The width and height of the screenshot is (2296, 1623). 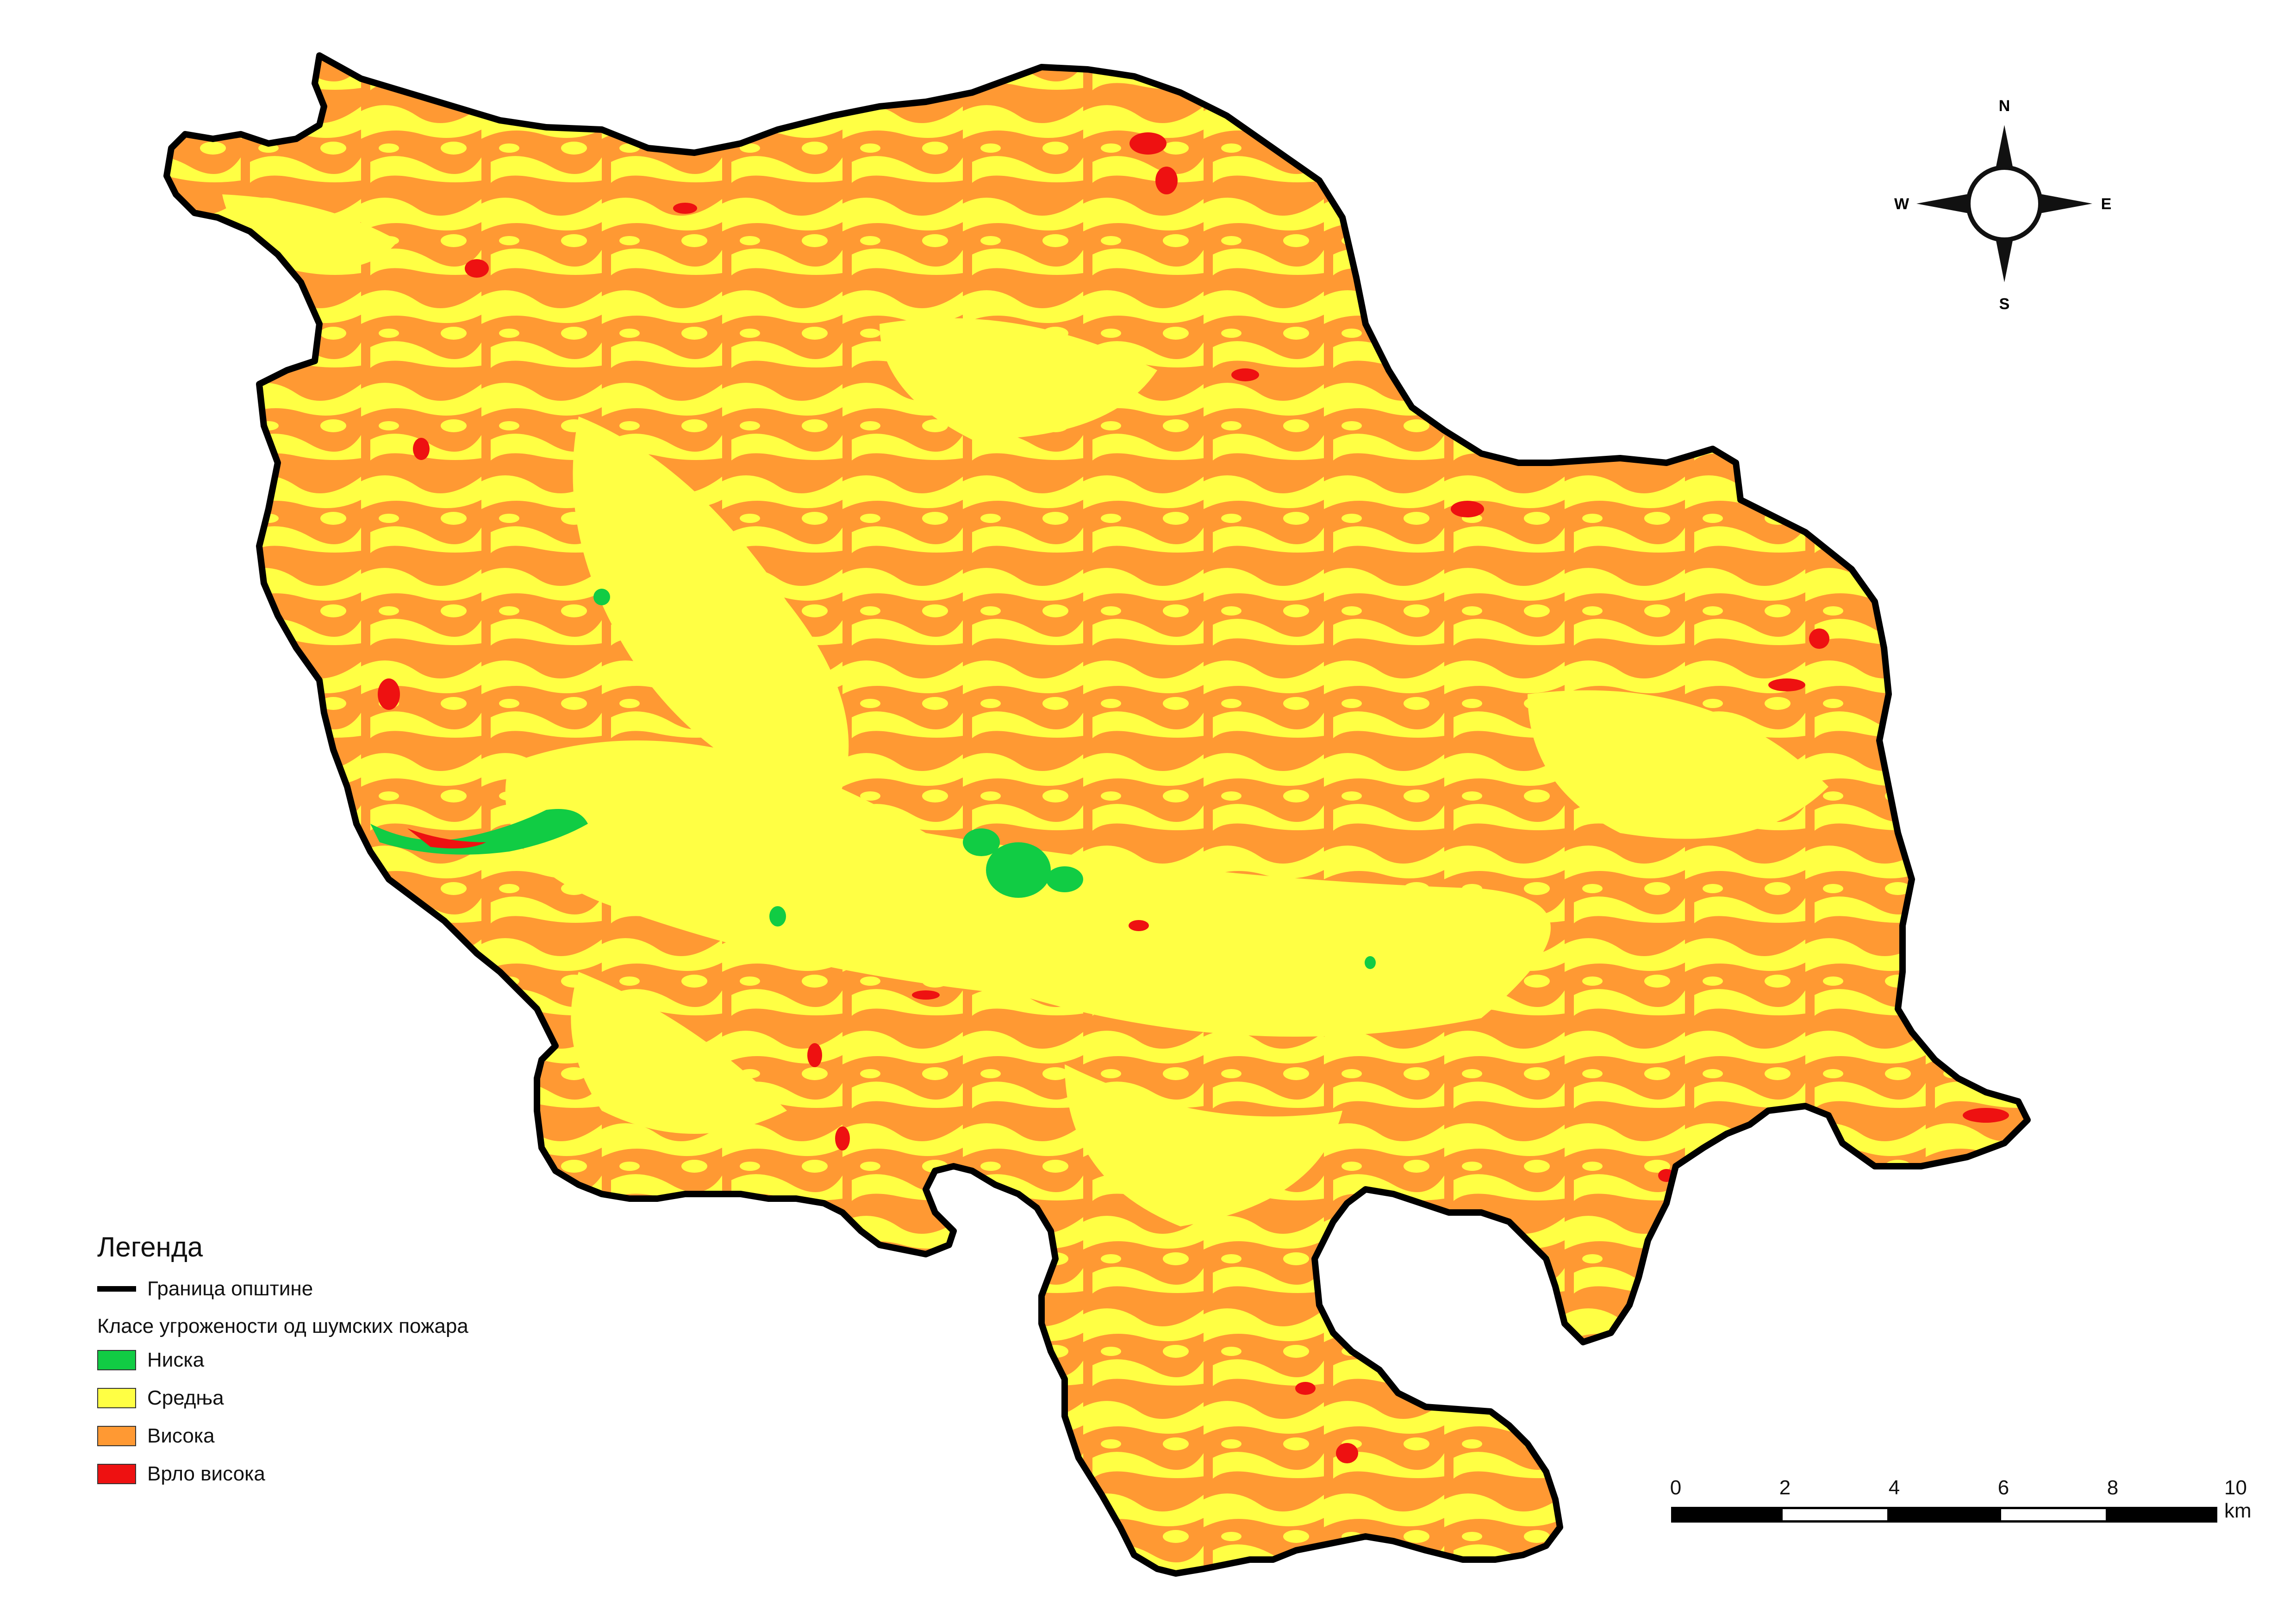 What do you see at coordinates (282, 1360) in the screenshot?
I see `legend-class-row: Ниска` at bounding box center [282, 1360].